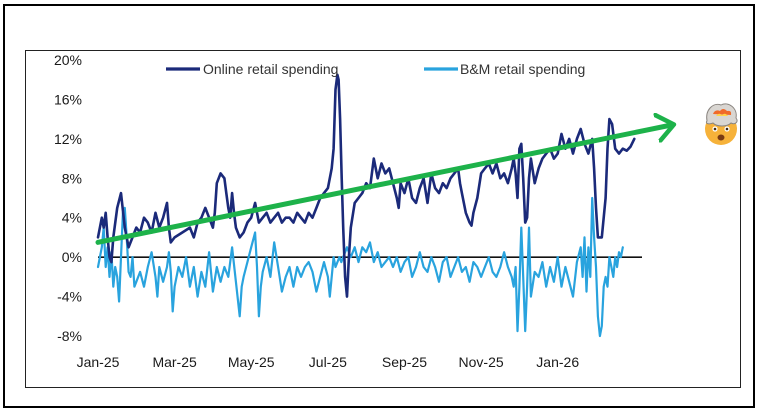 Image resolution: width=762 pixels, height=416 pixels. Describe the element at coordinates (557, 362) in the screenshot. I see `x-tick-label: Jan-26` at that location.